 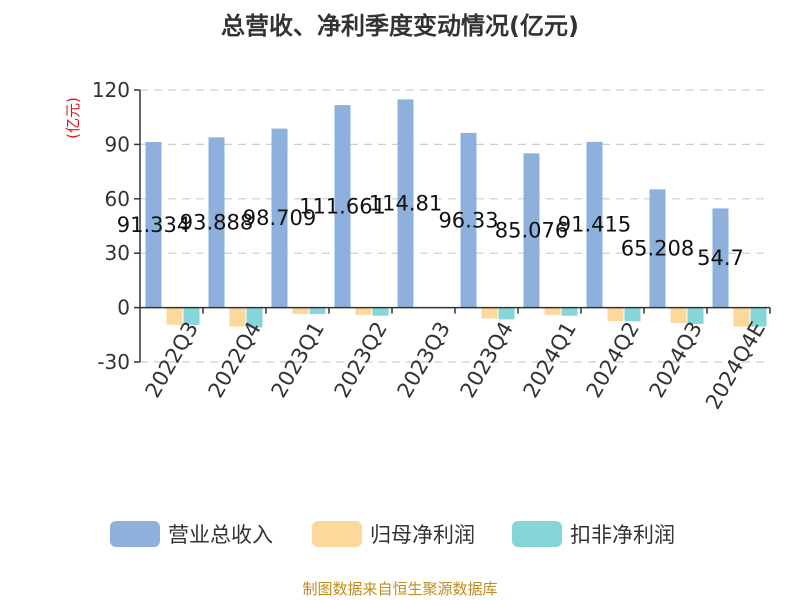 What do you see at coordinates (117, 144) in the screenshot?
I see `y-tick-label: 90` at bounding box center [117, 144].